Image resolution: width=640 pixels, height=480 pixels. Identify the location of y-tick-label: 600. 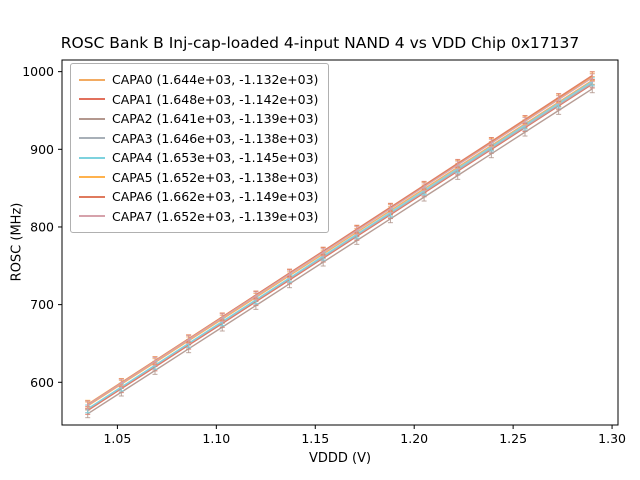
(42, 382).